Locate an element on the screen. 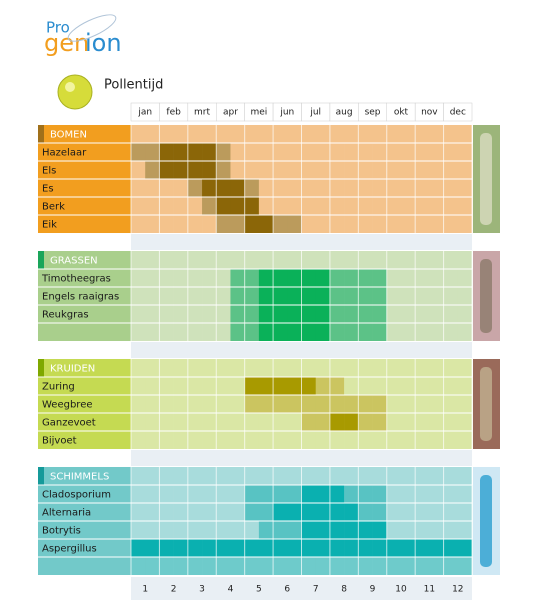 This screenshot has height=604, width=550. group-label-bg is located at coordinates (84, 260).